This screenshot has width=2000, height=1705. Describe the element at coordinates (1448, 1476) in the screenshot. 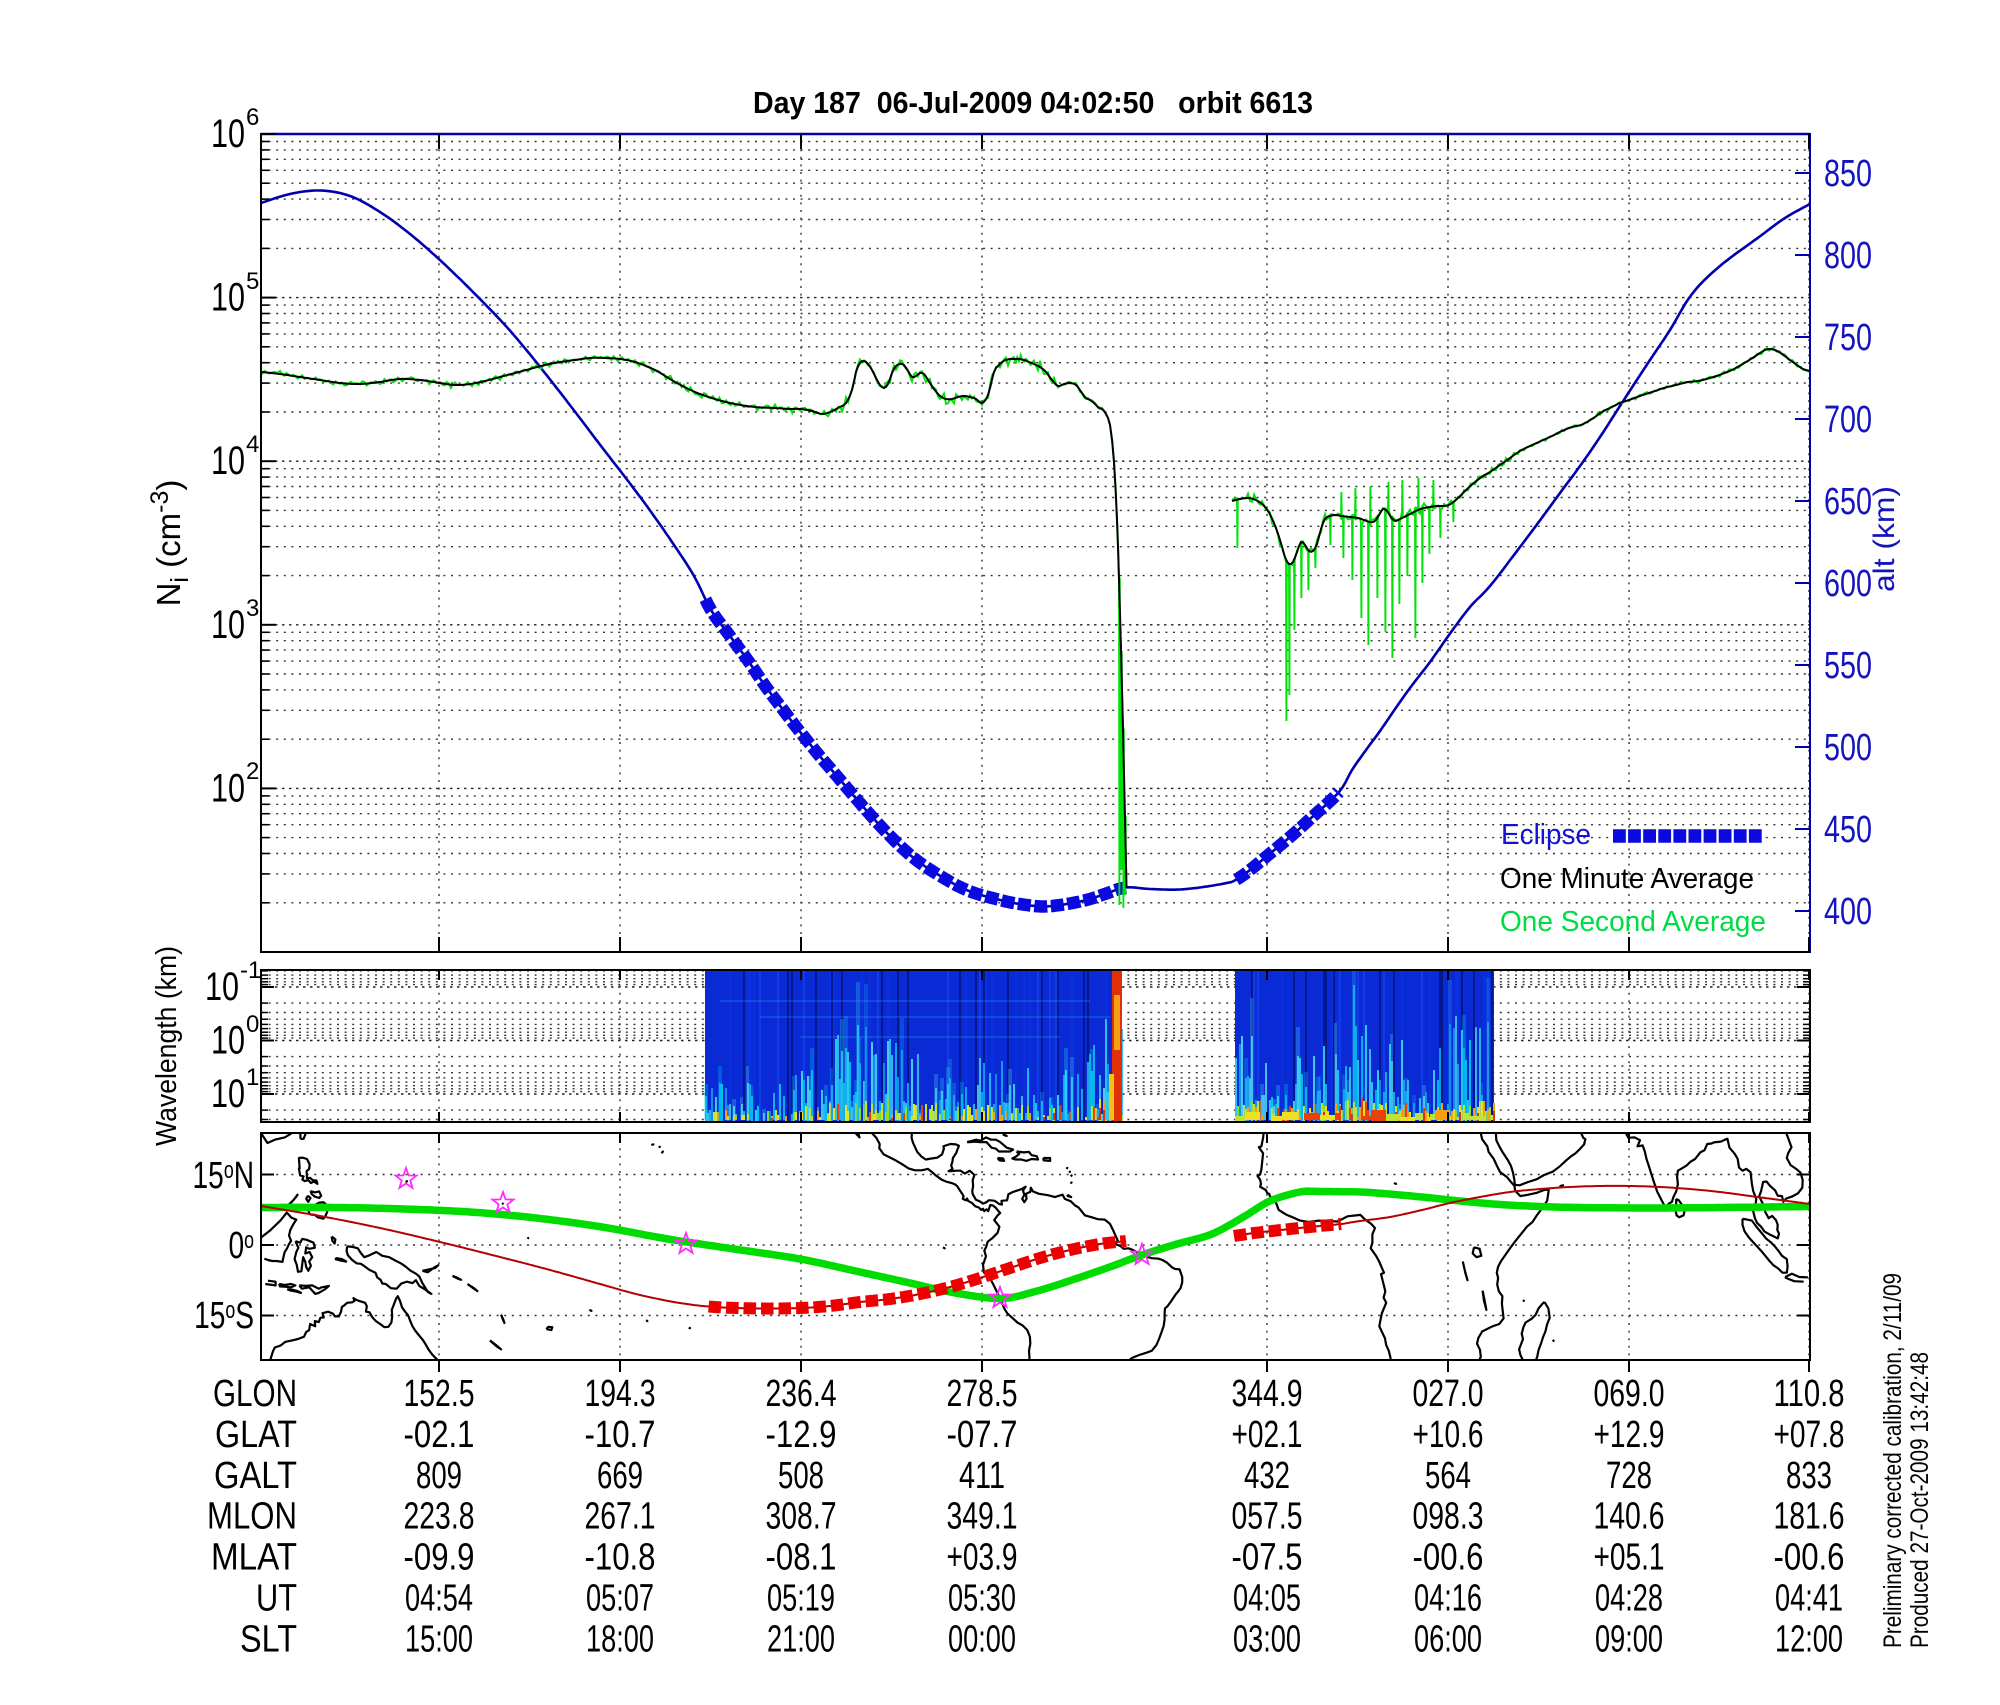

I see `svg-text: 564` at that location.